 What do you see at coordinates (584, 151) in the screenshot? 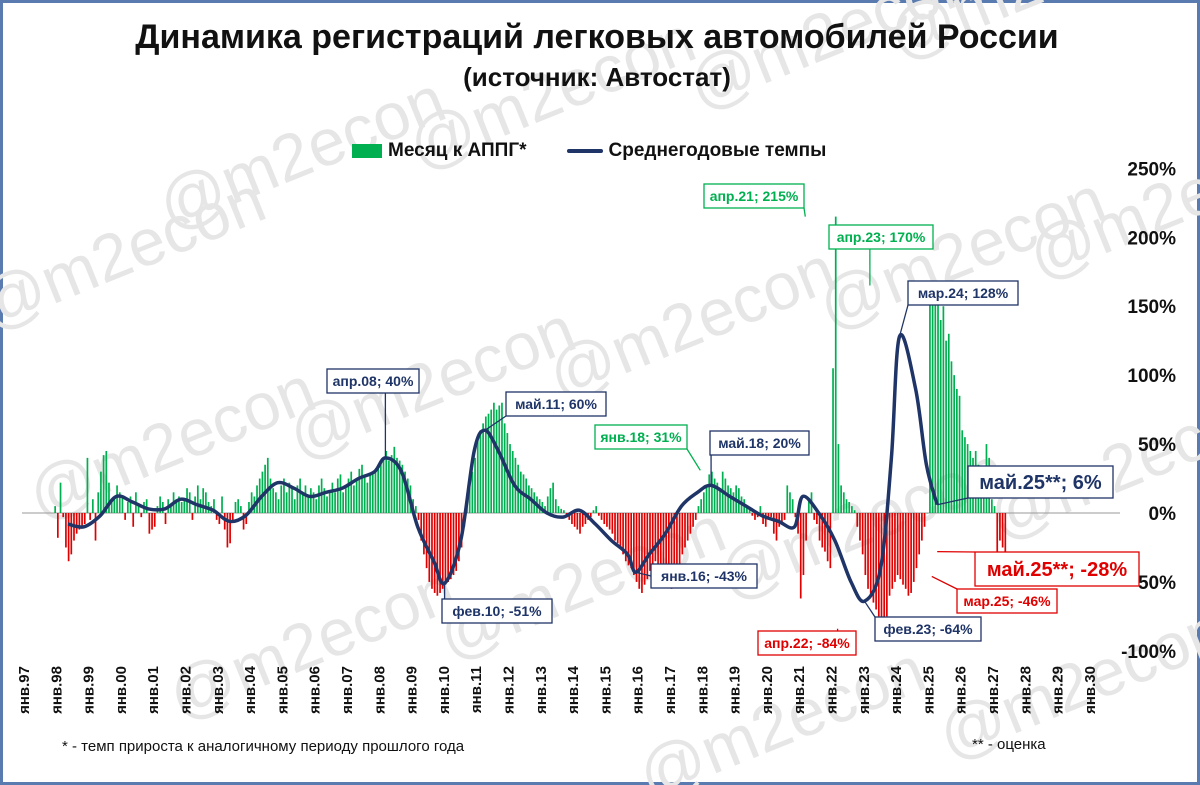
I see `legend-line-swatch` at bounding box center [584, 151].